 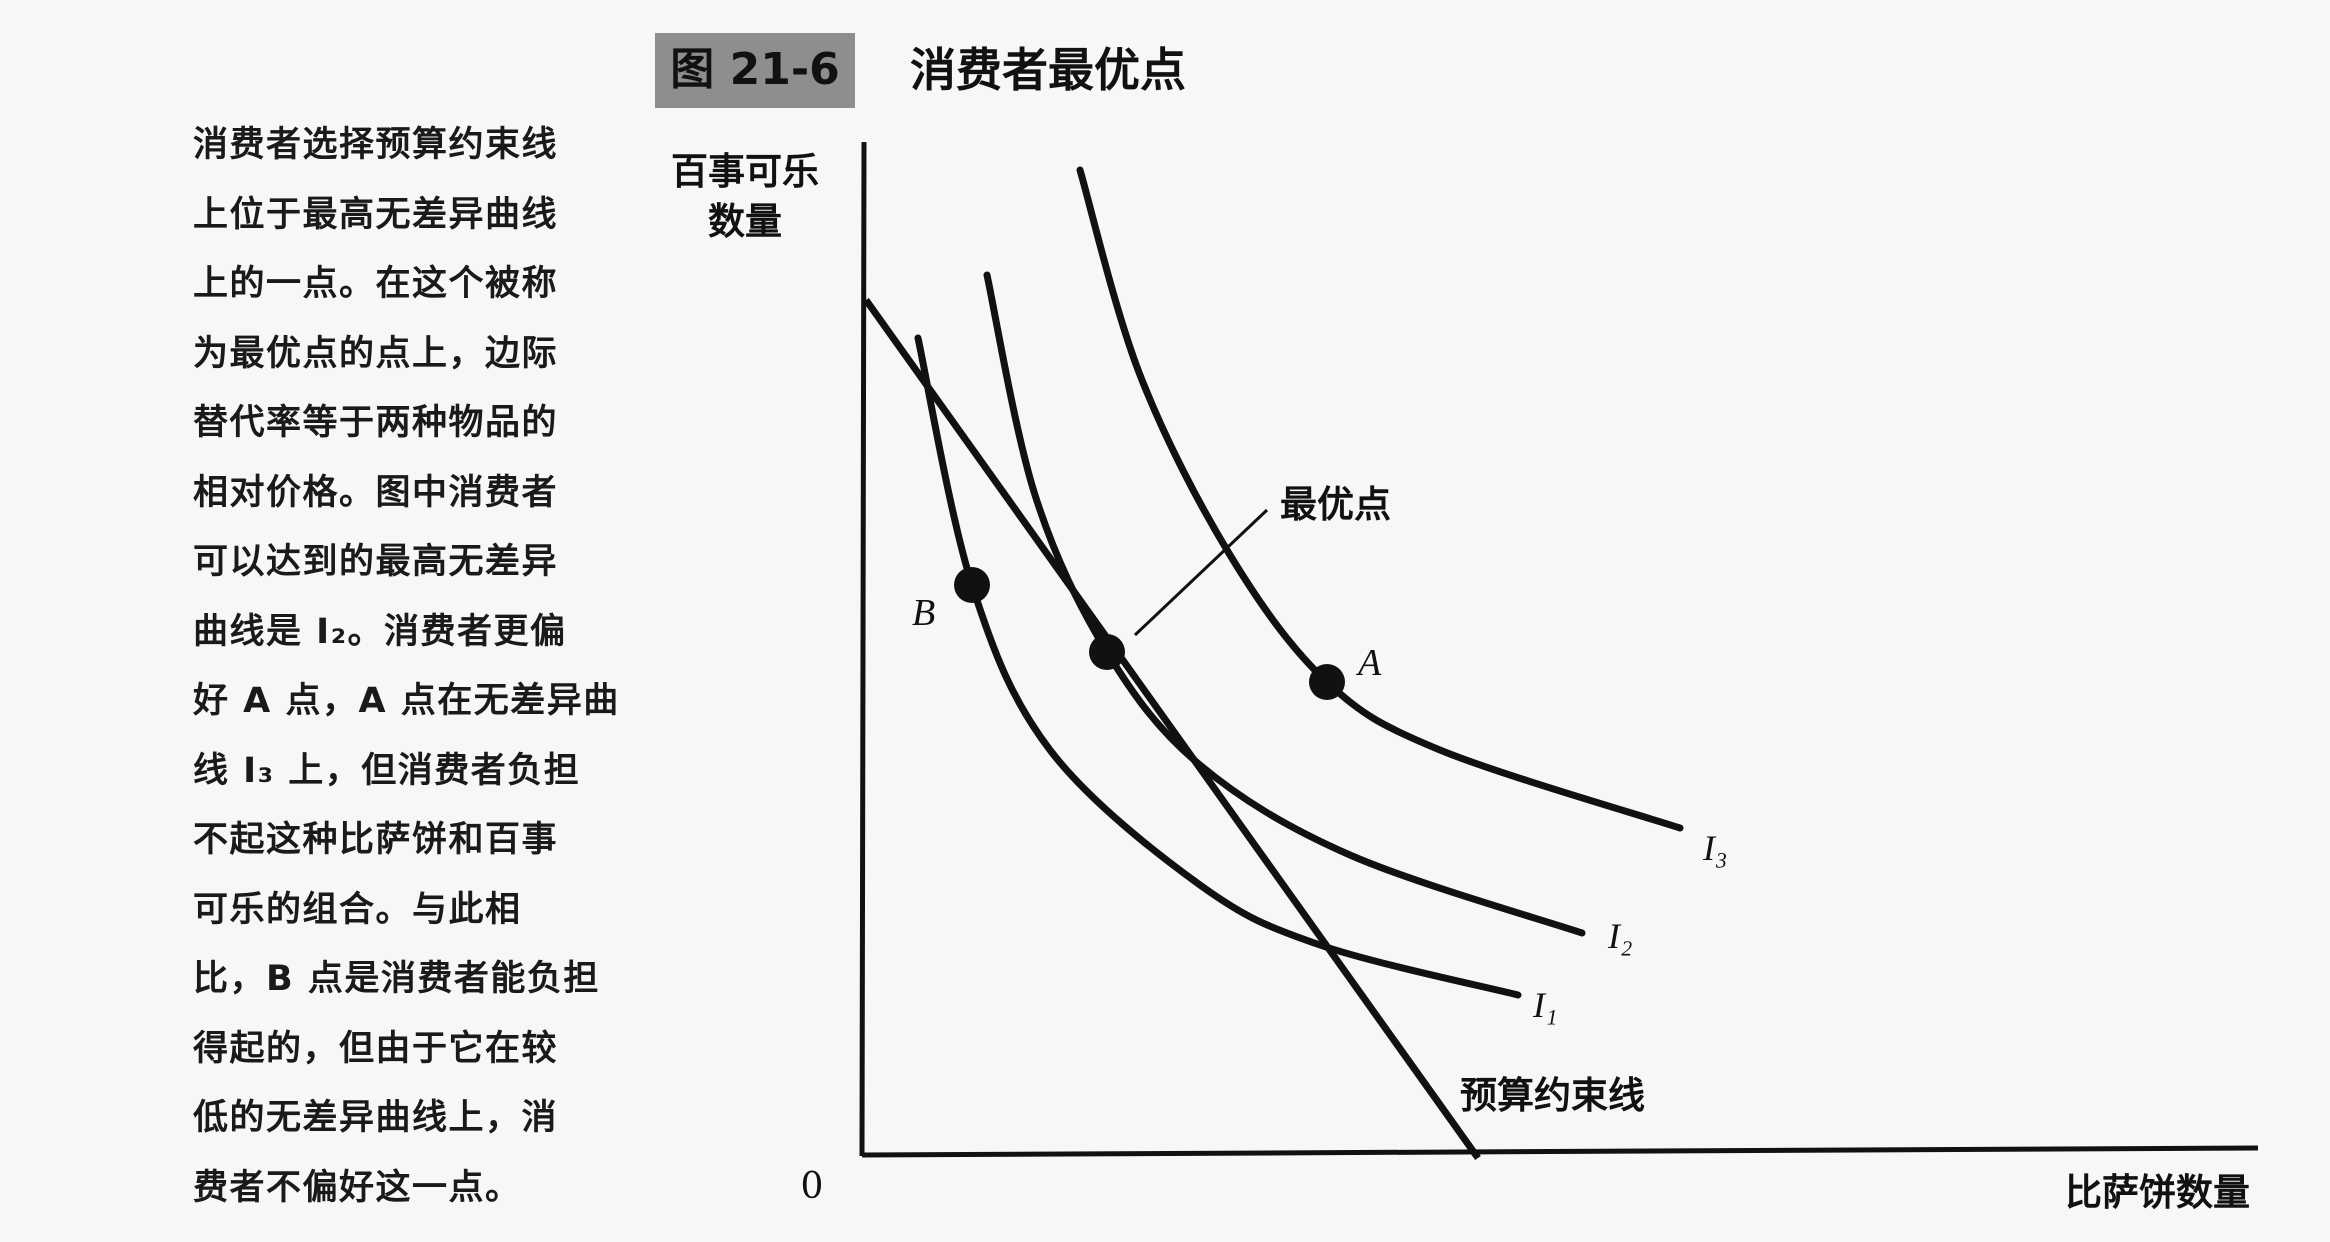 What do you see at coordinates (396, 979) in the screenshot?
I see `caption-line: 比，B 点是消费者能负担` at bounding box center [396, 979].